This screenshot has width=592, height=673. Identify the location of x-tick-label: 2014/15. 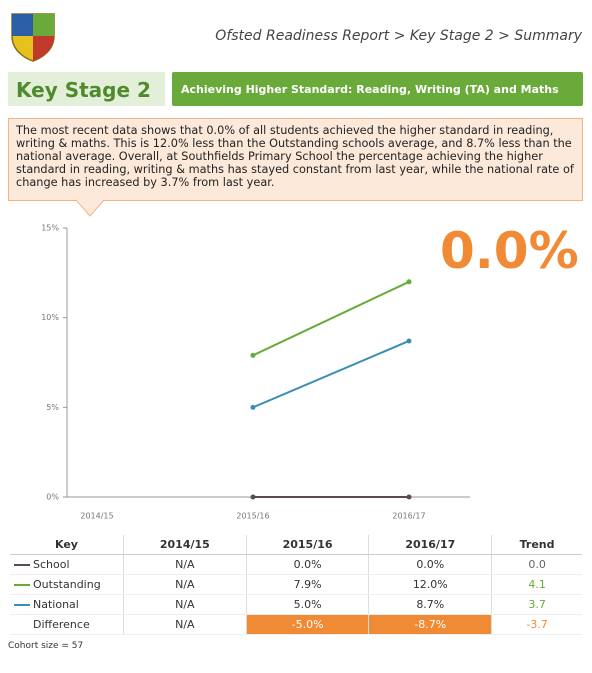
(96, 516).